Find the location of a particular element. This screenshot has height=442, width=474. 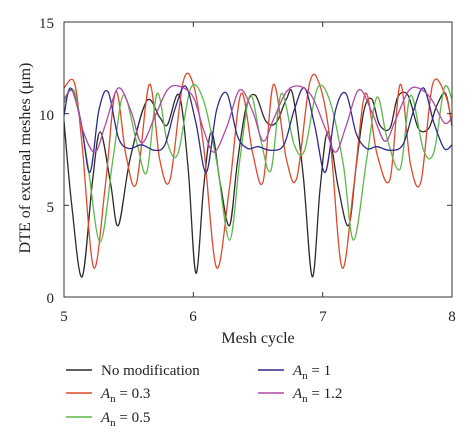

x-tick-label-8: 8 is located at coordinates (452, 317).